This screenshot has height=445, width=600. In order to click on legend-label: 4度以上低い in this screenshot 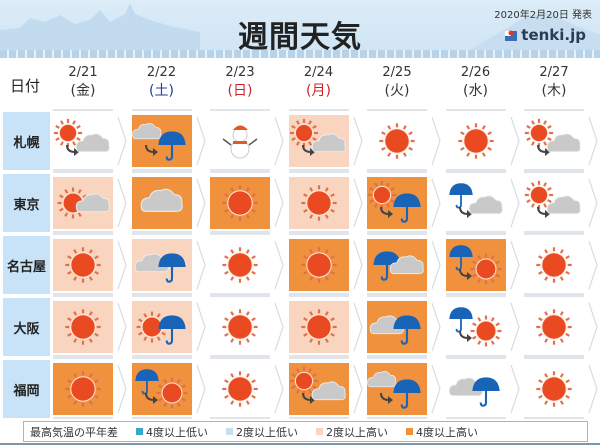, I will do `click(177, 432)`.